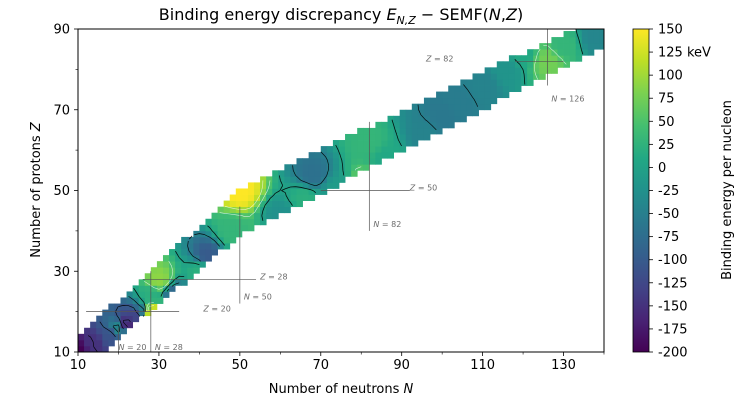  What do you see at coordinates (169, 347) in the screenshot?
I see `magic-label: N = 28` at bounding box center [169, 347].